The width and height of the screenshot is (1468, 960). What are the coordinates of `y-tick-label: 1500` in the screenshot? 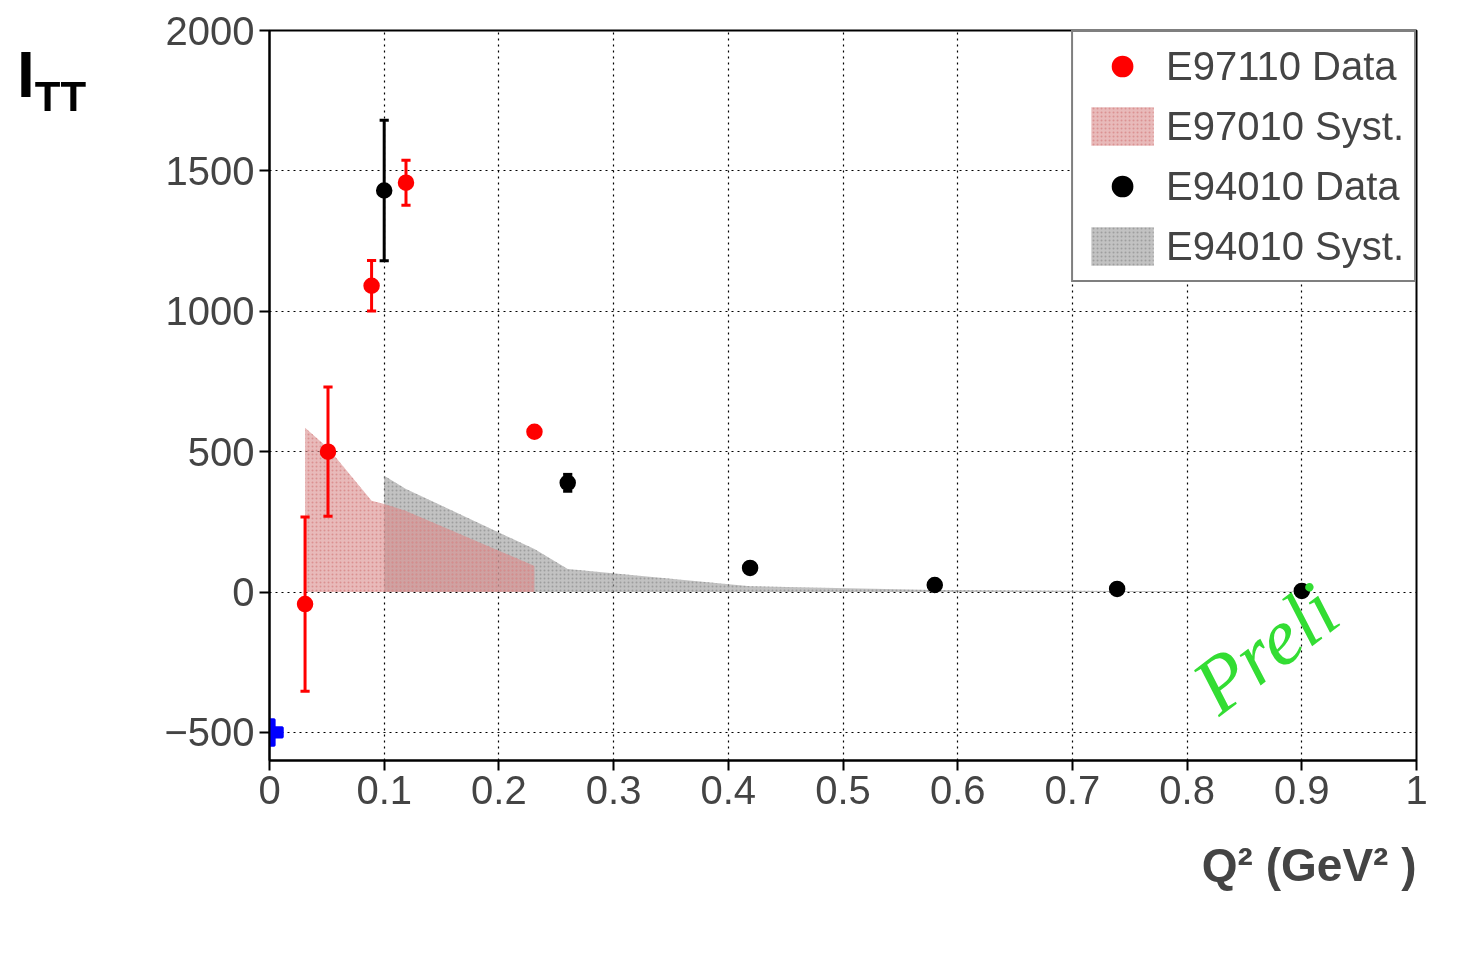 It's located at (210, 170).